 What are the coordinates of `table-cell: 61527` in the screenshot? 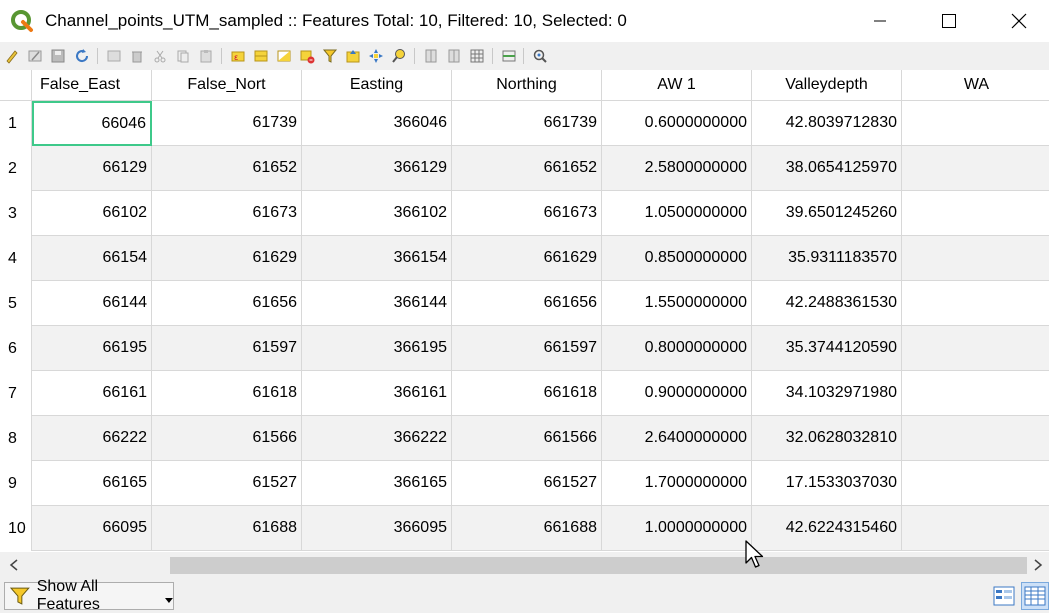 It's located at (227, 483).